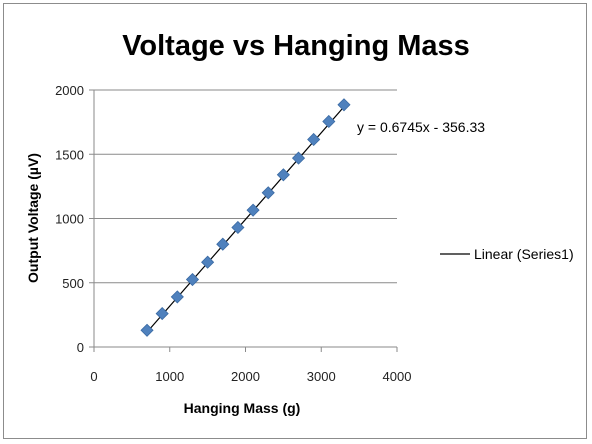  What do you see at coordinates (33, 218) in the screenshot?
I see `y-axis-label: Output Voltage (µV)` at bounding box center [33, 218].